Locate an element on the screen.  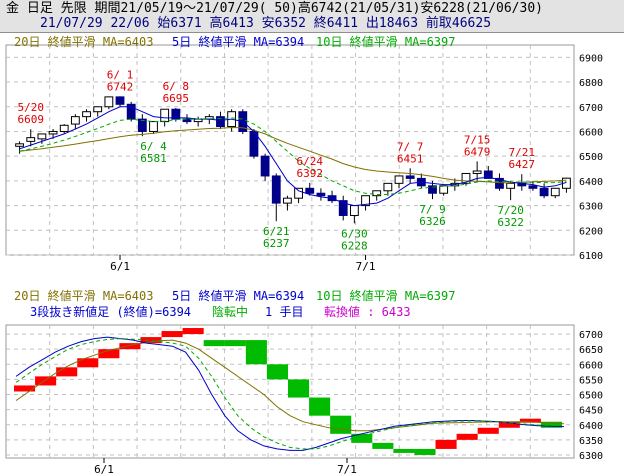
new-price-info: 3段抜き新値足 (終値)=6394 陰転中 1 手目 転換値 : 6433 is located at coordinates (220, 311).